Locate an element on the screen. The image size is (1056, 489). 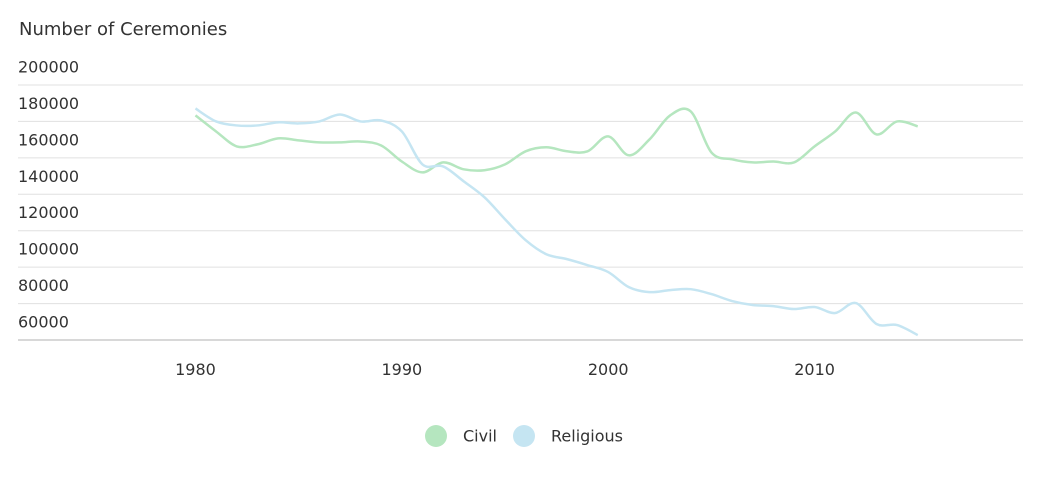
y-tick-label: 140000 is located at coordinates (48, 176).